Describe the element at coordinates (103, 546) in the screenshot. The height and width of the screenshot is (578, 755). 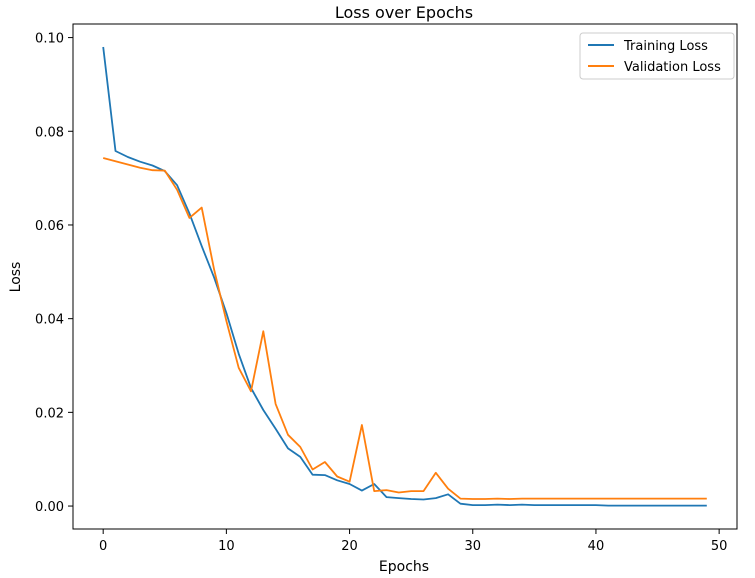
I see `x-tick-label: 0` at that location.